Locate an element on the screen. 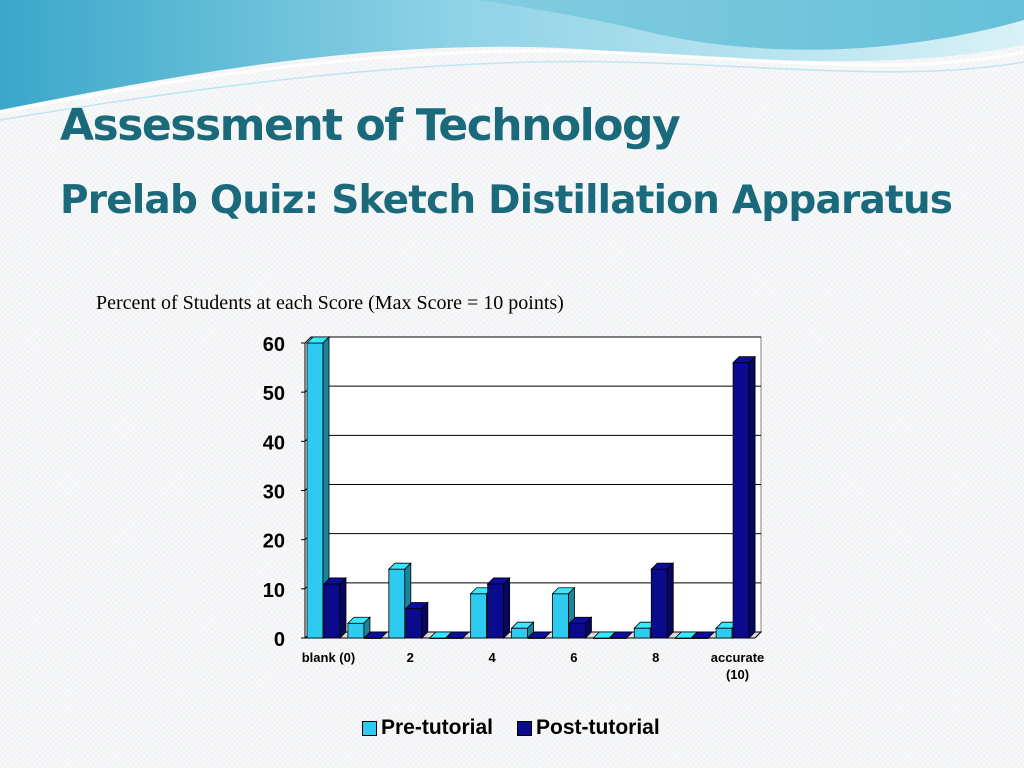 The width and height of the screenshot is (1024, 768). bar-pre-tutorial-2-front is located at coordinates (397, 603).